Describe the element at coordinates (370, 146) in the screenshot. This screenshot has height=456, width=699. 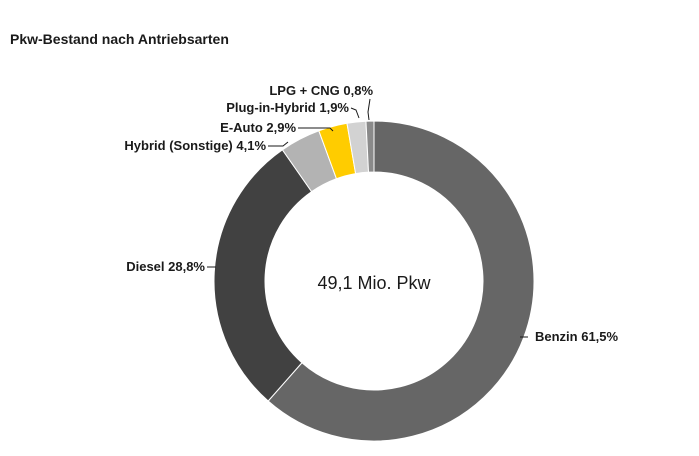
I see `slice-lpg-cng` at that location.